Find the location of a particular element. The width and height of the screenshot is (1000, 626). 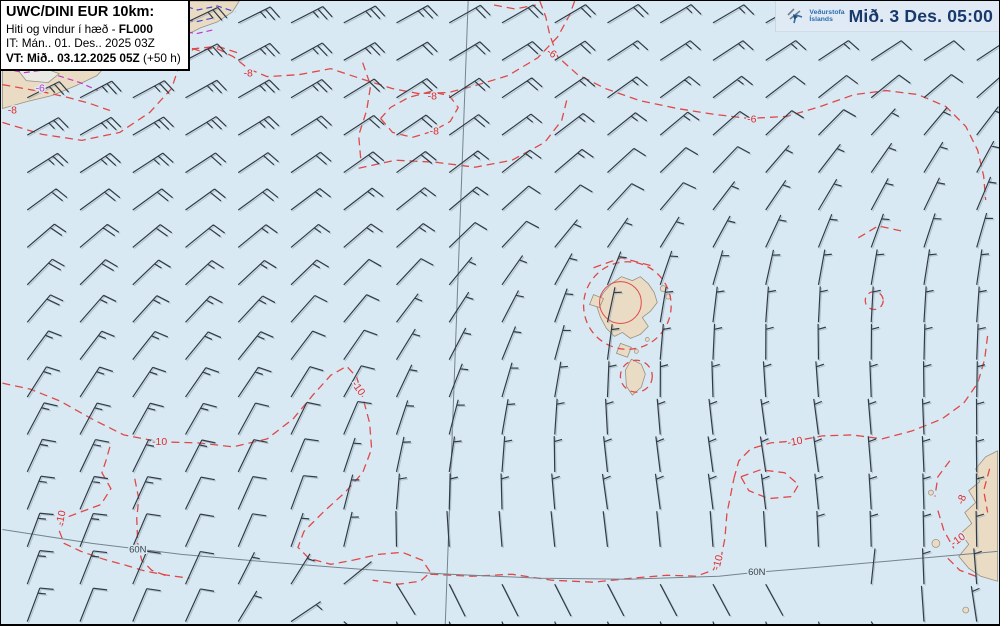

legend-title: UWC/DINI EUR 10km: is located at coordinates (80, 12).